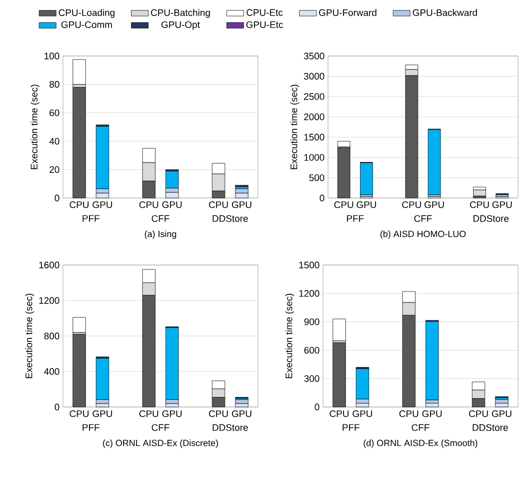 This screenshot has height=477, width=522. I want to click on y-tick-label: 400, so click(52, 371).